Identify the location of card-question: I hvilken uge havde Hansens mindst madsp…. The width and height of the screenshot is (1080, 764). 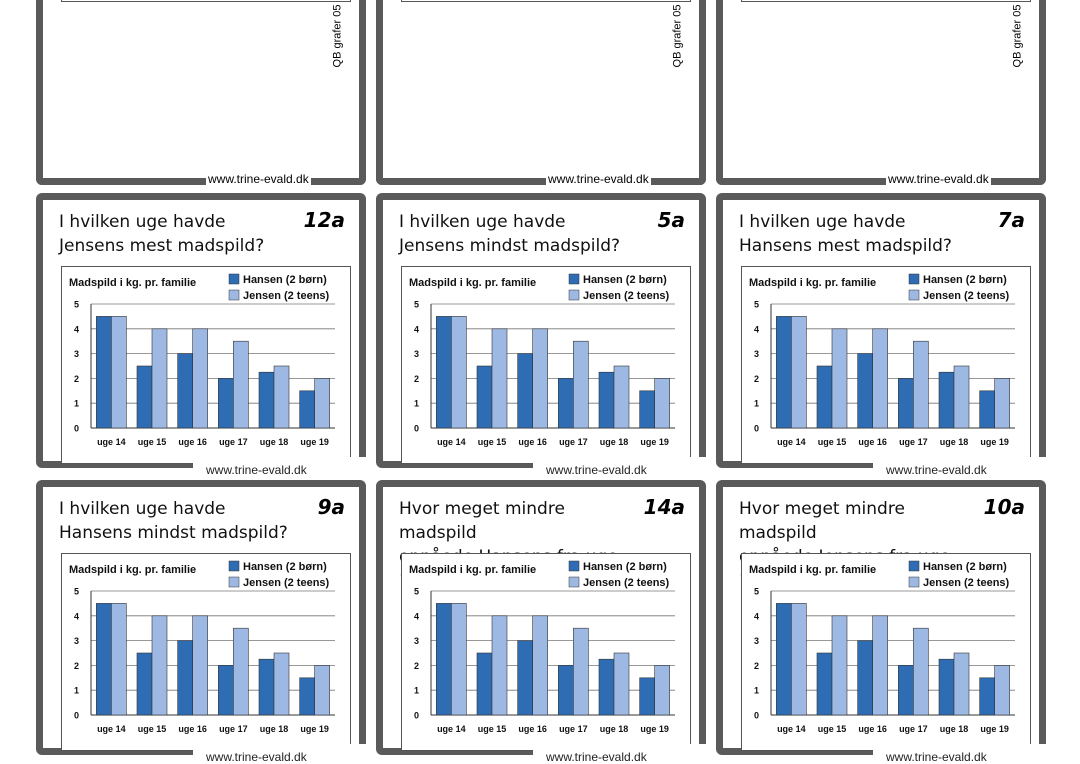
(173, 521).